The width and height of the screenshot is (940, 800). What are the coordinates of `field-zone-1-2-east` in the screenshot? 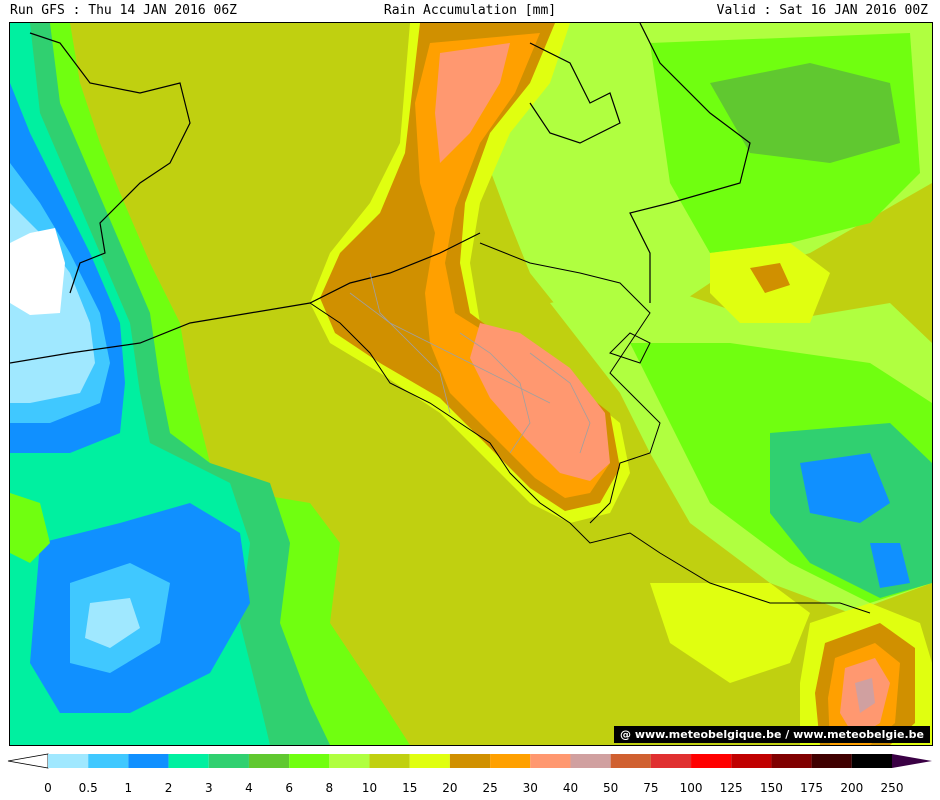 It's located at (845, 488).